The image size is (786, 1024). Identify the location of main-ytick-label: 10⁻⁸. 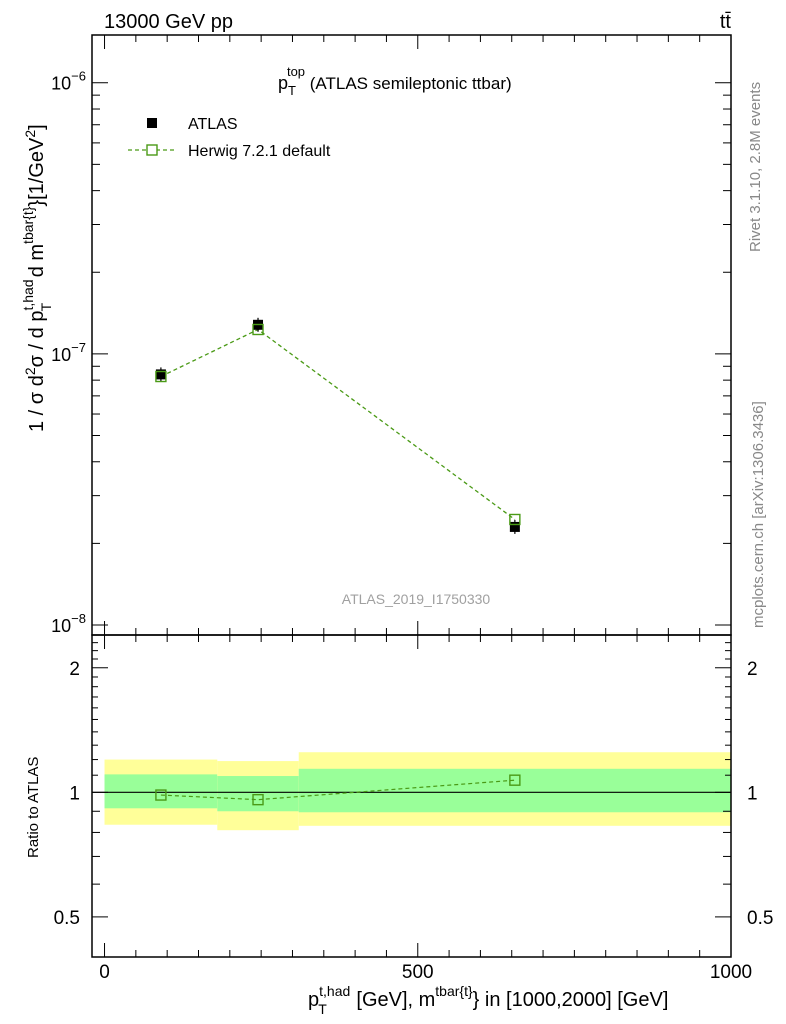
(68, 623).